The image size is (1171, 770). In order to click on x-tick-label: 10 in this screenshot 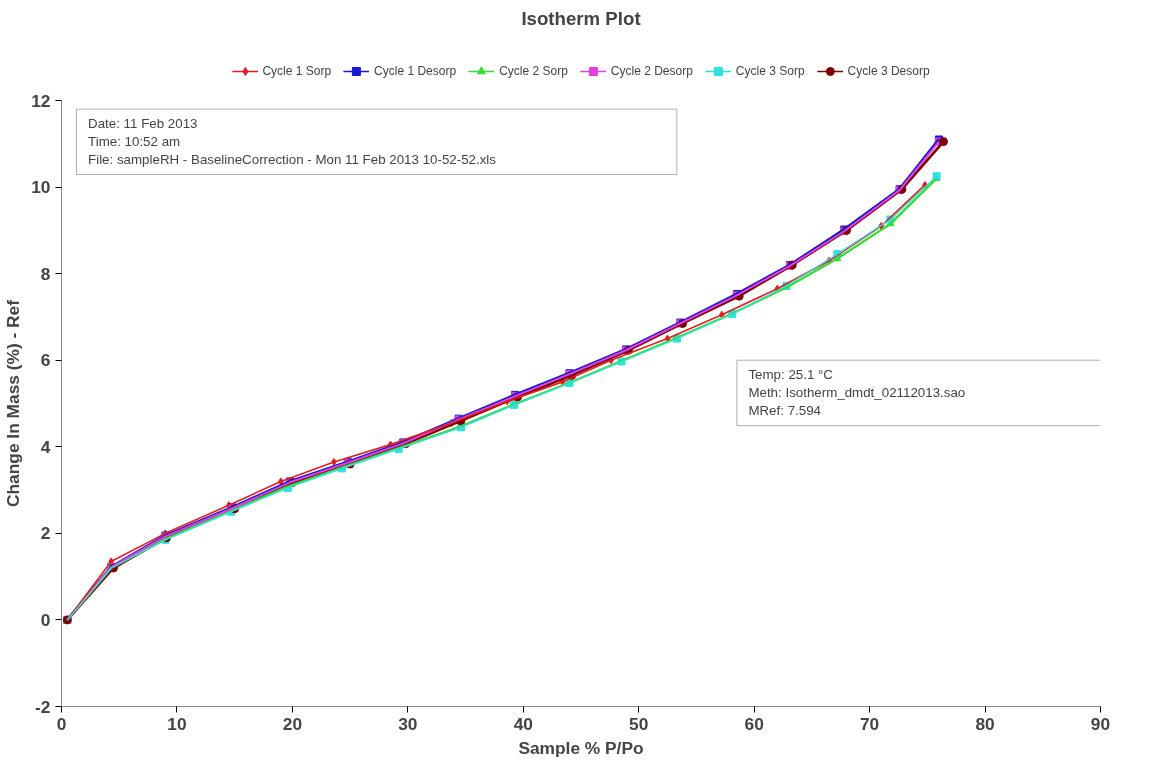, I will do `click(177, 723)`.